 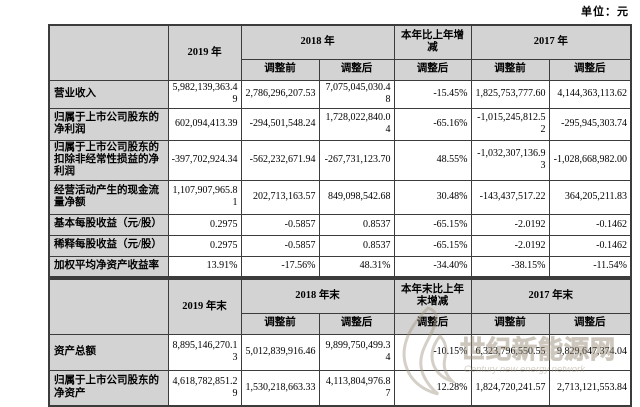 I want to click on row-label: 经营活动产生的现金流量净额, so click(x=108, y=197).